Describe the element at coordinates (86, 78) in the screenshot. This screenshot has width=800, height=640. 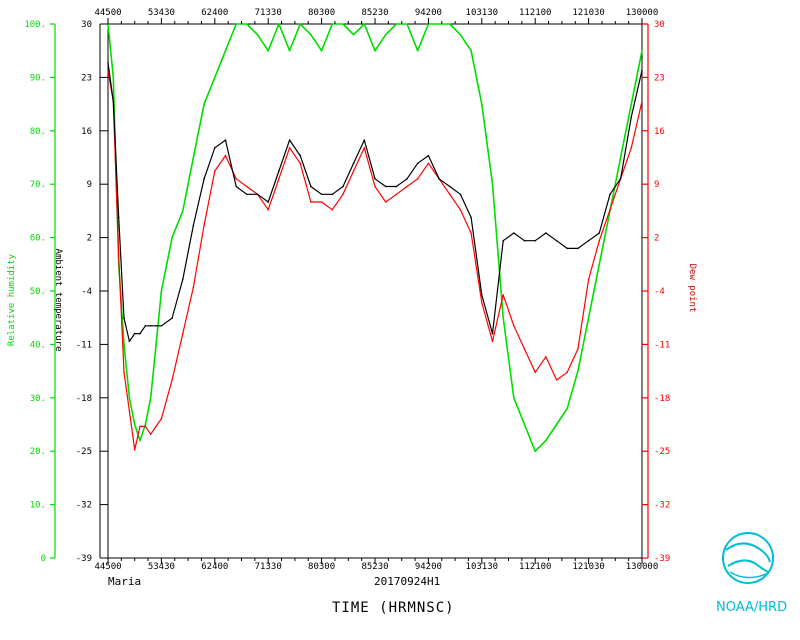
I see `temp-tick-label: 23` at that location.